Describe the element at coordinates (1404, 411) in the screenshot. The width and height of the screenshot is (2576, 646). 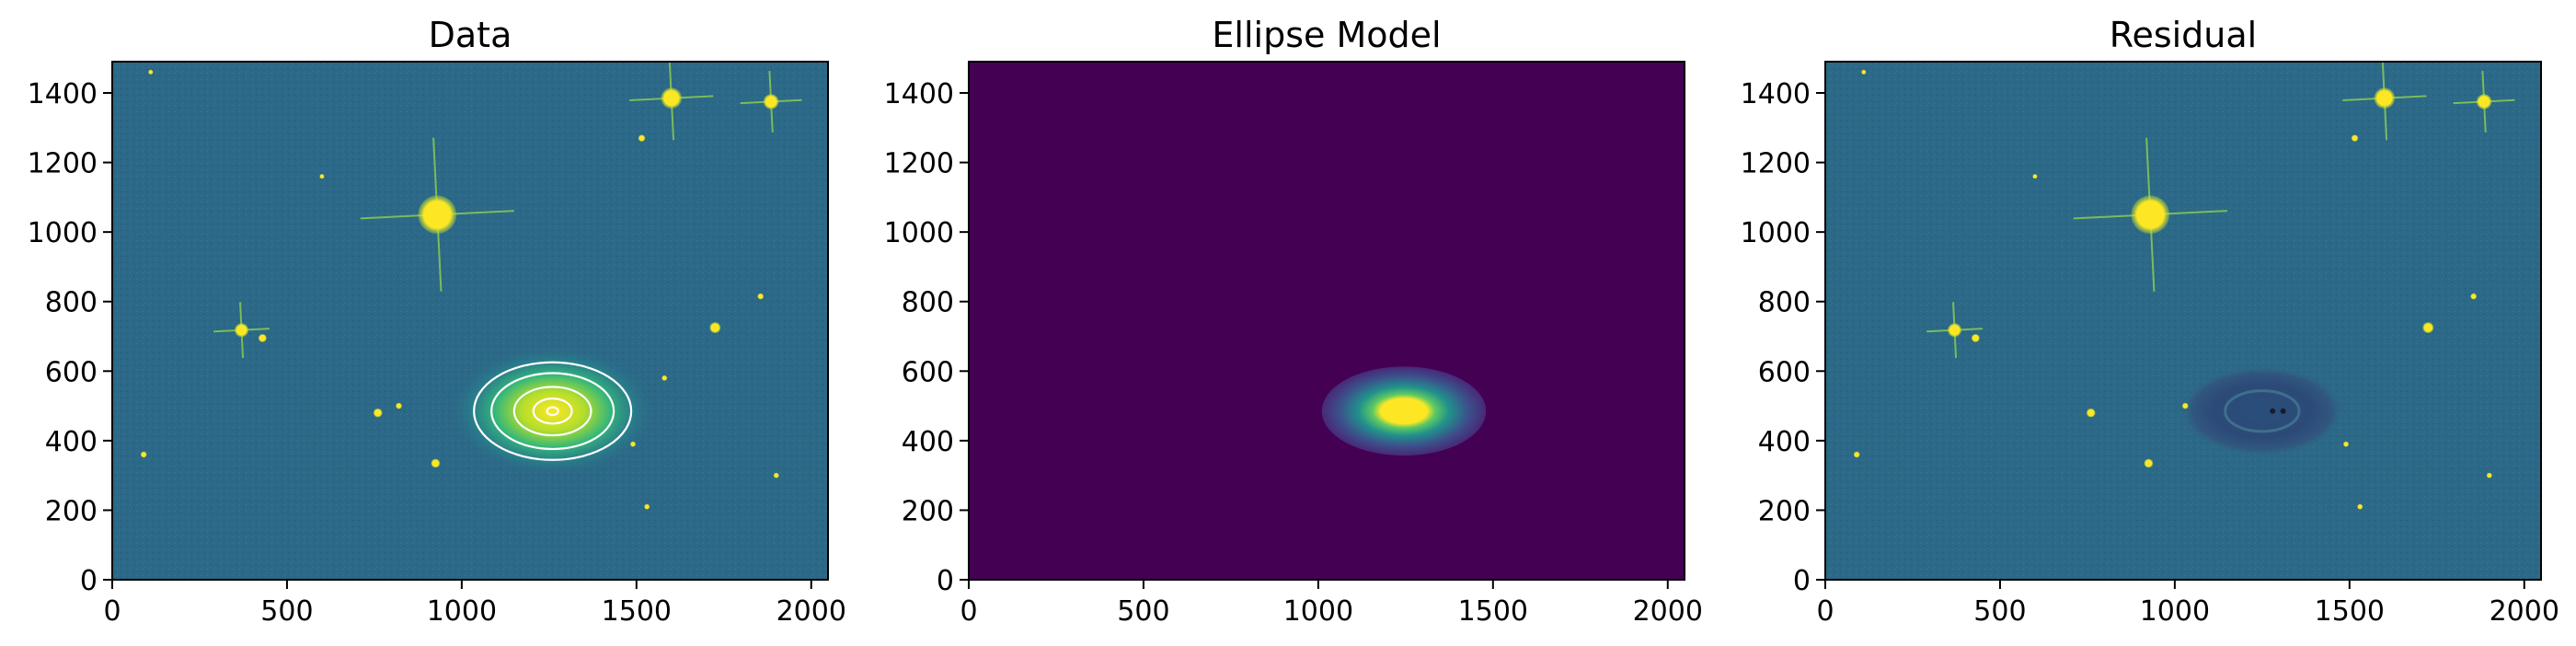
I see `model-galaxy` at that location.